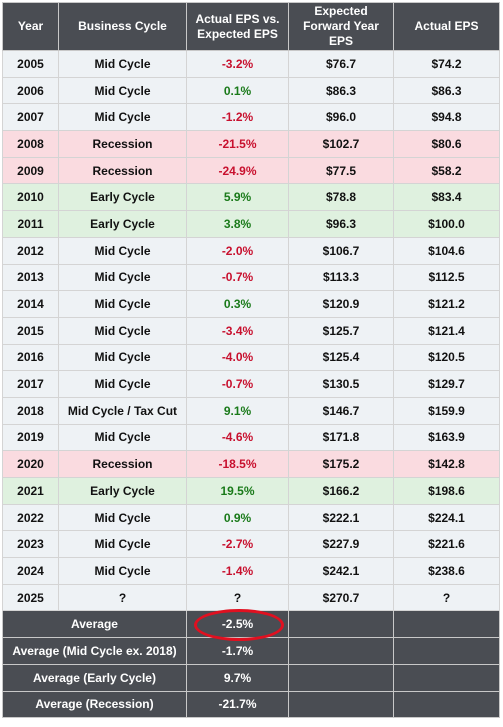  What do you see at coordinates (446, 357) in the screenshot?
I see `actual-eps-cell: $120.5` at bounding box center [446, 357].